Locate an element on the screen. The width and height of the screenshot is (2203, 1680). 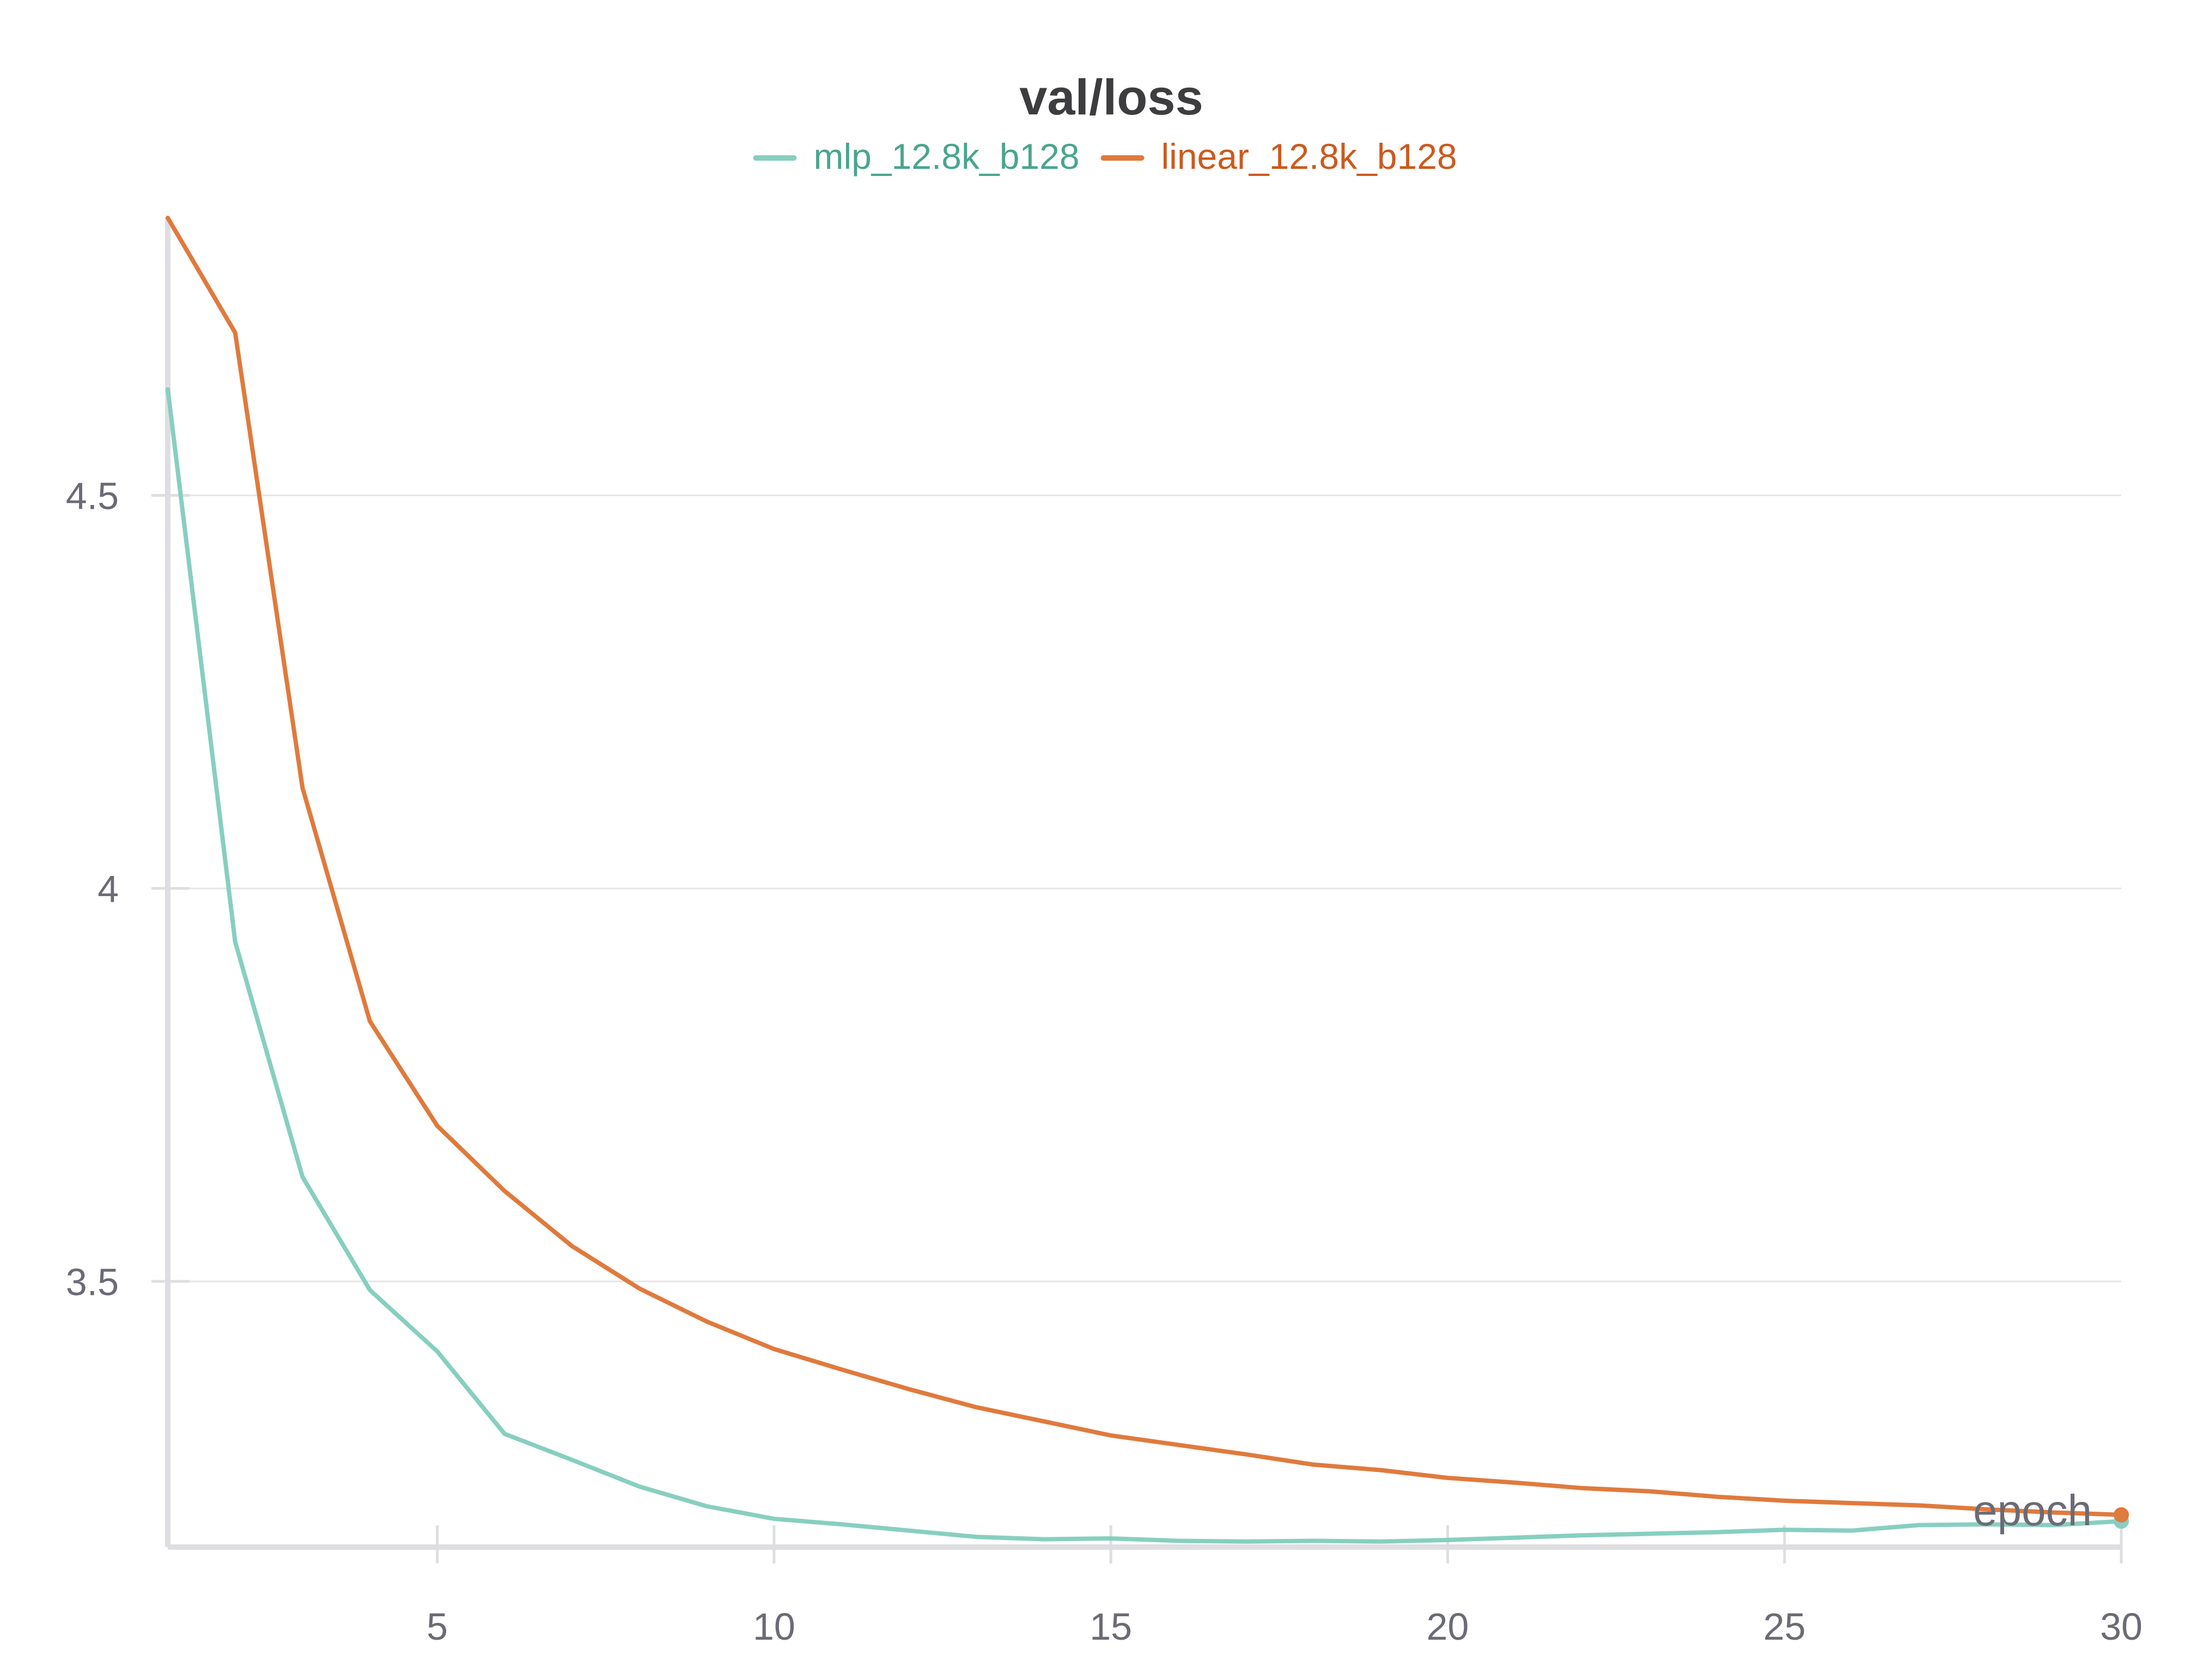
legend-item: mlp_12.8k_b128 is located at coordinates (917, 156).